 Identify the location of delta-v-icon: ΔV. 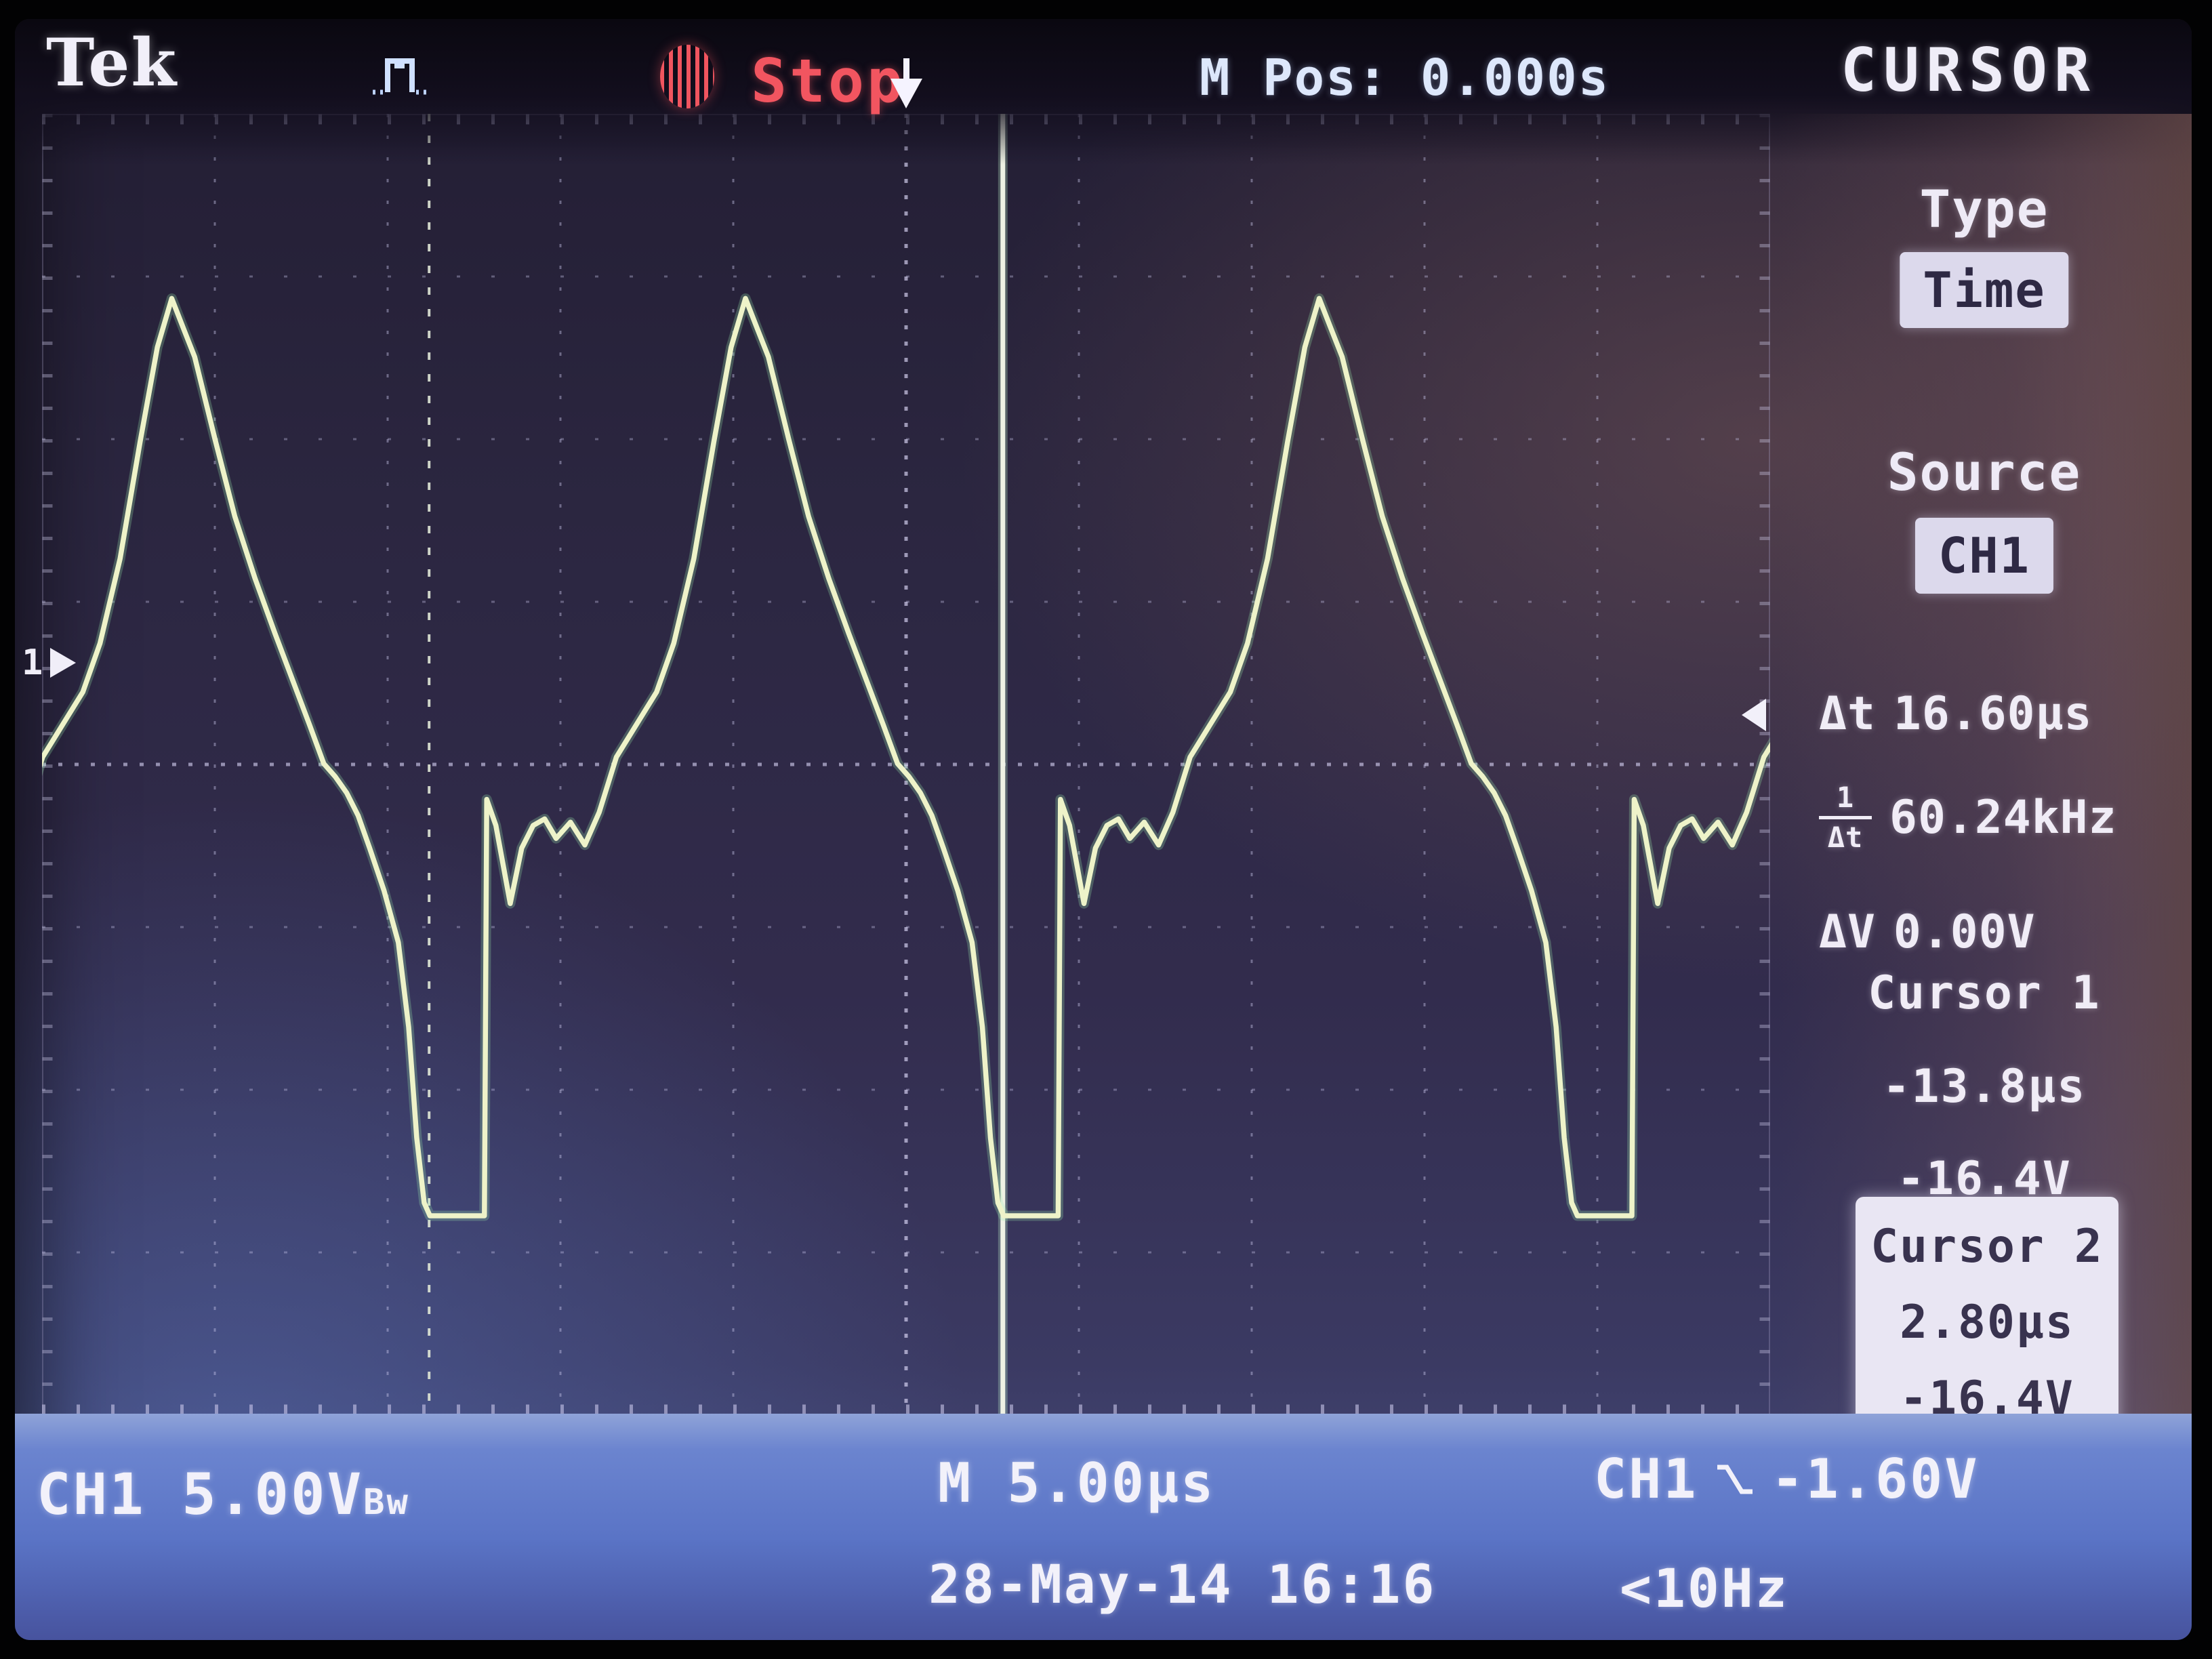
(1848, 932).